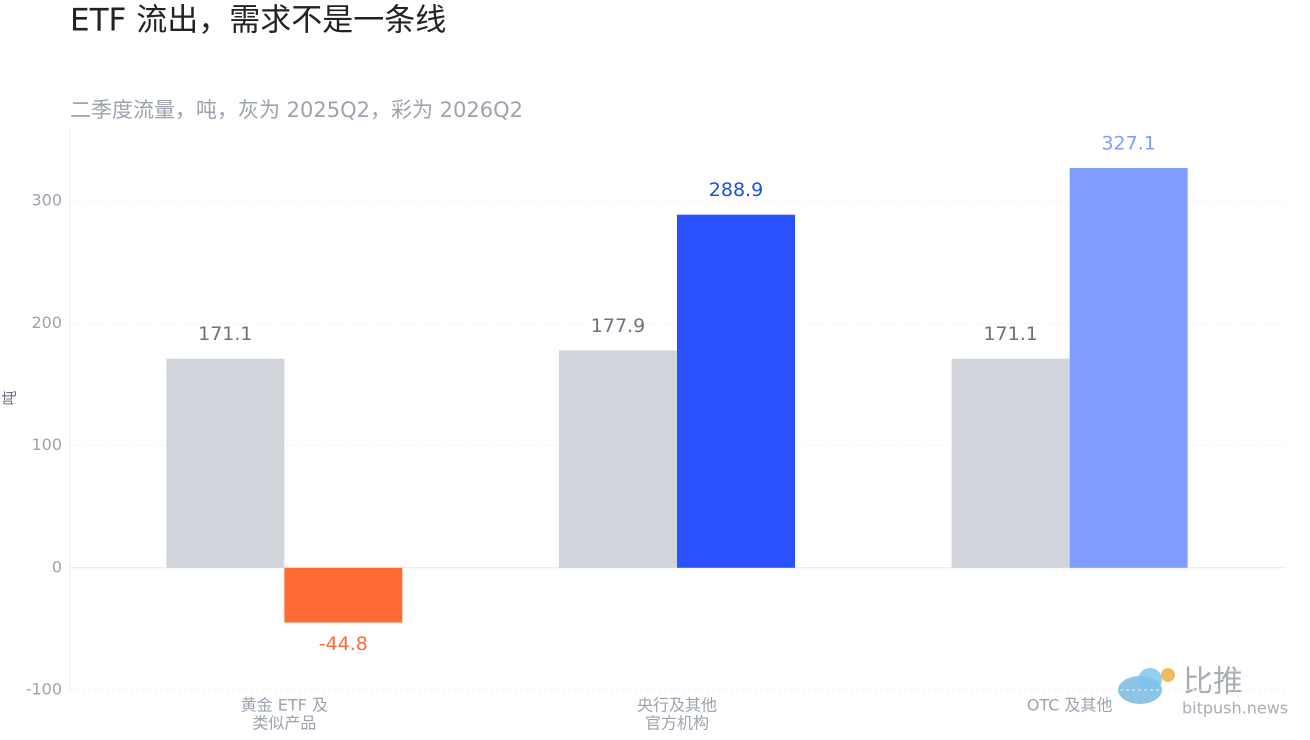  Describe the element at coordinates (1213, 682) in the screenshot. I see `watermark-brand: 比推` at that location.